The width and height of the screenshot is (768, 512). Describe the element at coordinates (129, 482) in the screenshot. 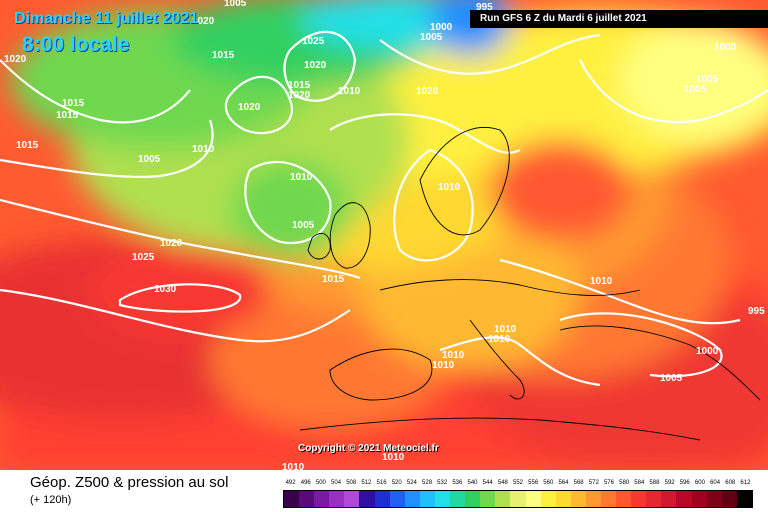

I see `footer-title: Géop. Z500 & pression au sol` at that location.